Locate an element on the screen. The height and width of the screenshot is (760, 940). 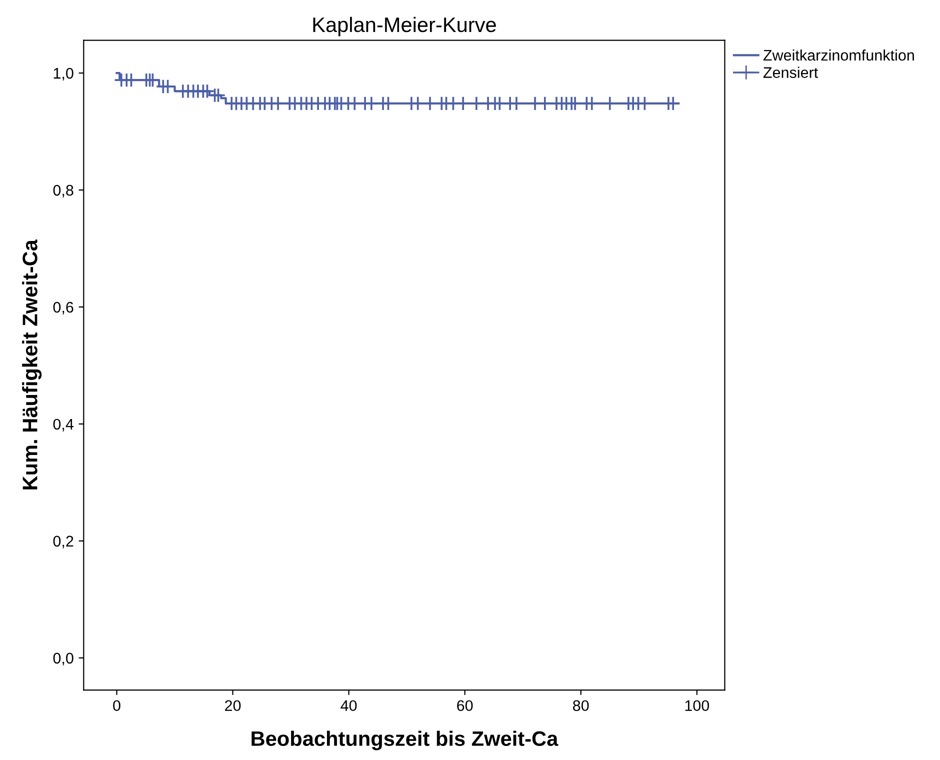
y-tick-label: 0,0 is located at coordinates (63, 659).